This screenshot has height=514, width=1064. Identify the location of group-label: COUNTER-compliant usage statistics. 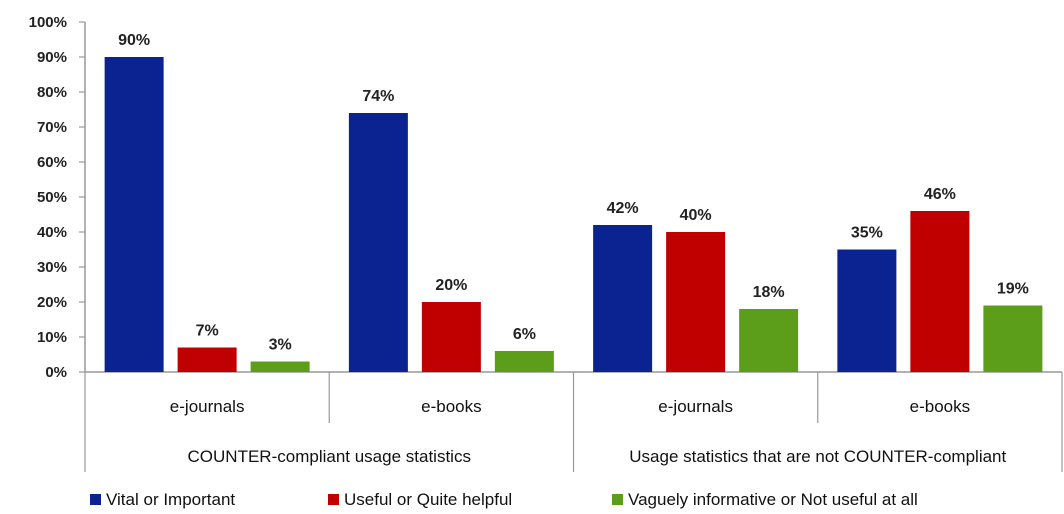
(329, 456).